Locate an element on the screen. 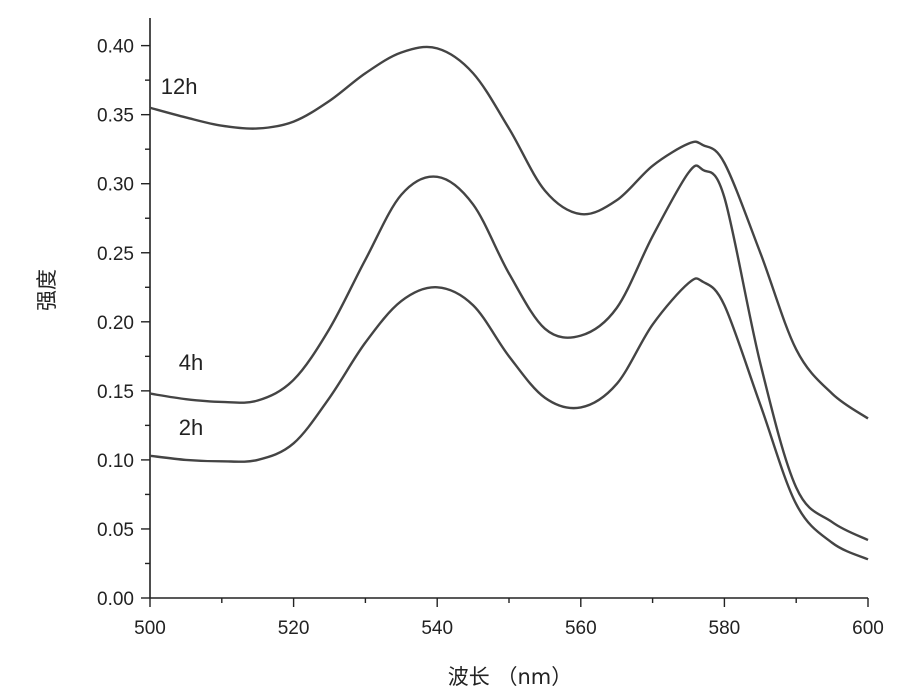 The image size is (914, 700). series-label-4h: 4h is located at coordinates (191, 362).